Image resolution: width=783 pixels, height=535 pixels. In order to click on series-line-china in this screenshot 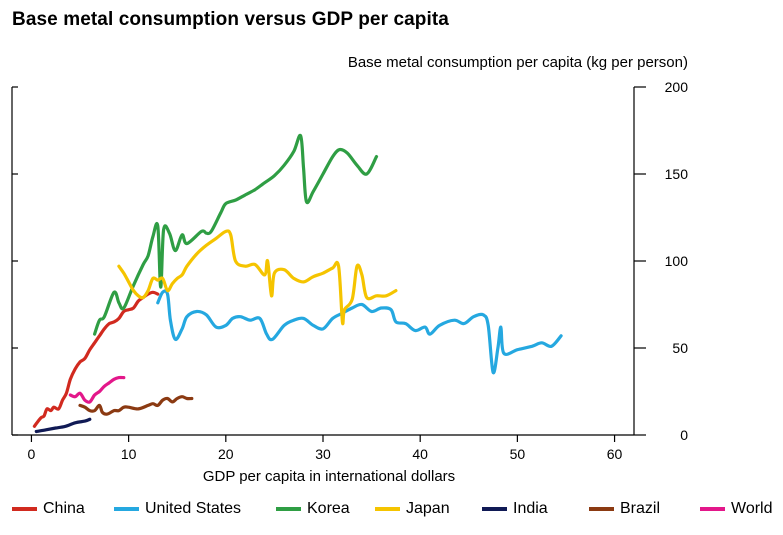, I will do `click(96, 359)`.